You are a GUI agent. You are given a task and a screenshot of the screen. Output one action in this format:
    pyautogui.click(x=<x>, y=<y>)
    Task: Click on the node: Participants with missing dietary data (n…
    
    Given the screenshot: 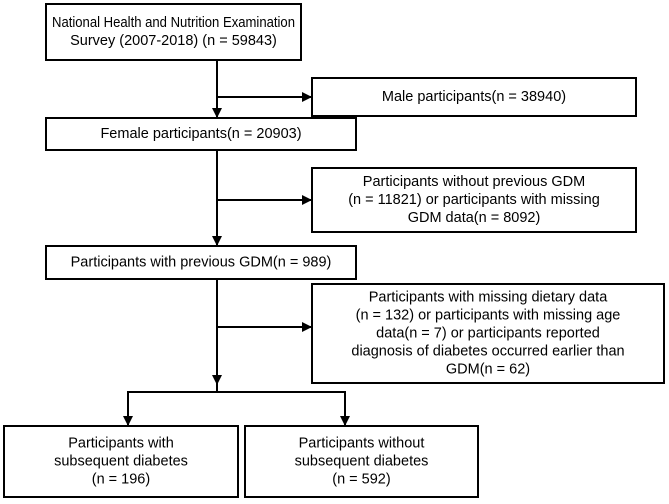 What is the action you would take?
    pyautogui.click(x=488, y=333)
    